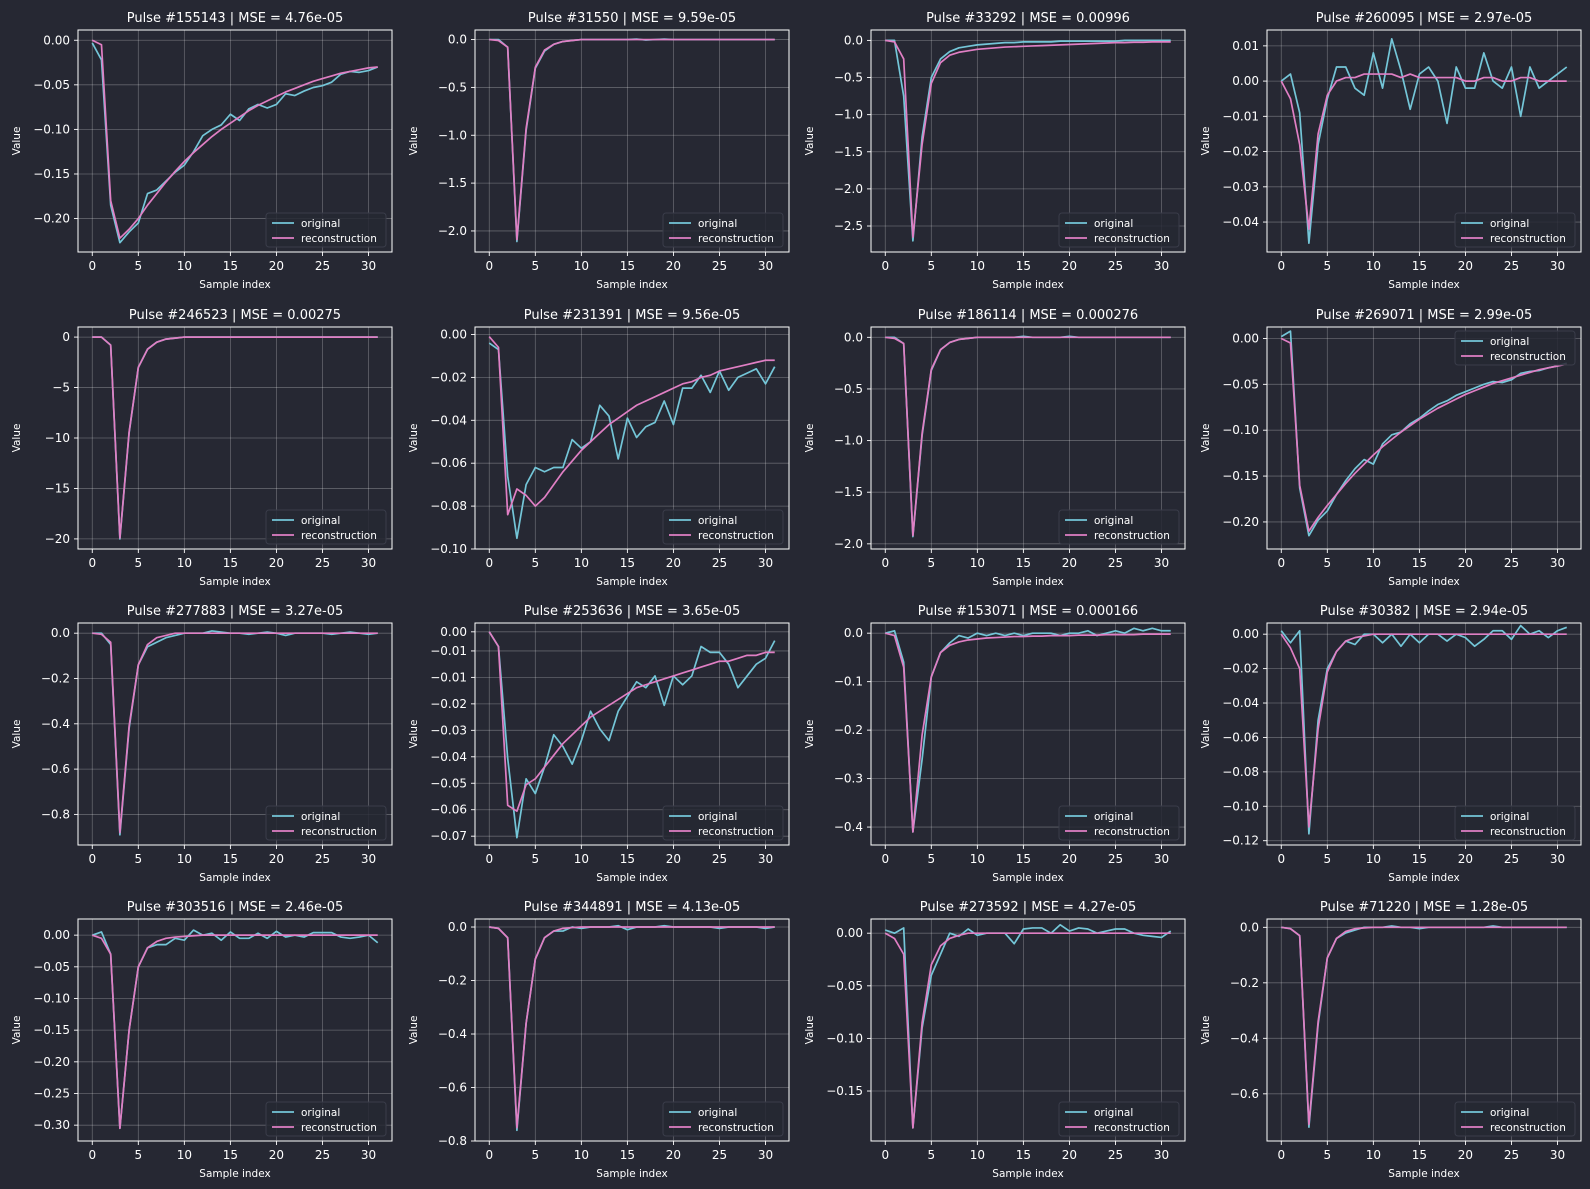  What do you see at coordinates (1240, 841) in the screenshot?
I see `y-tick-label: −0.12` at bounding box center [1240, 841].